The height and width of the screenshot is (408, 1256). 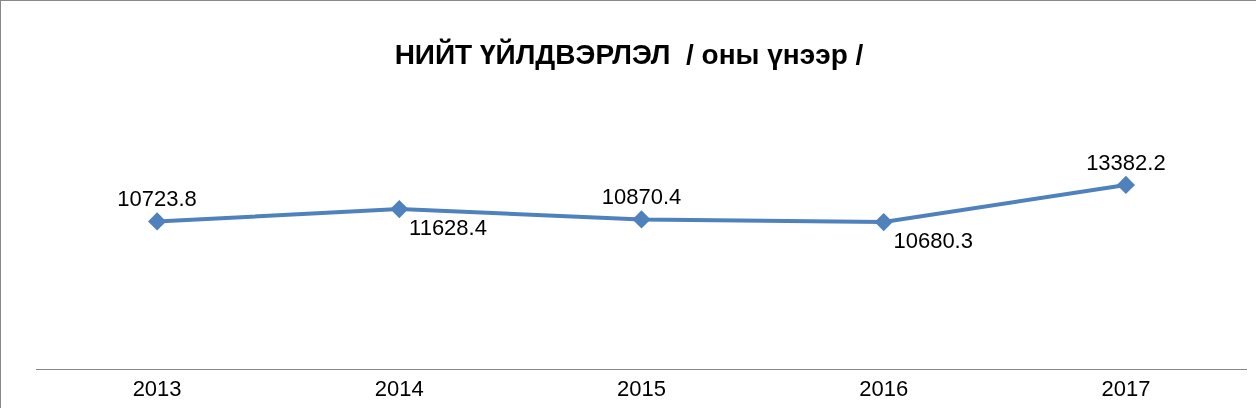 What do you see at coordinates (157, 389) in the screenshot?
I see `x-tick-label: 2013` at bounding box center [157, 389].